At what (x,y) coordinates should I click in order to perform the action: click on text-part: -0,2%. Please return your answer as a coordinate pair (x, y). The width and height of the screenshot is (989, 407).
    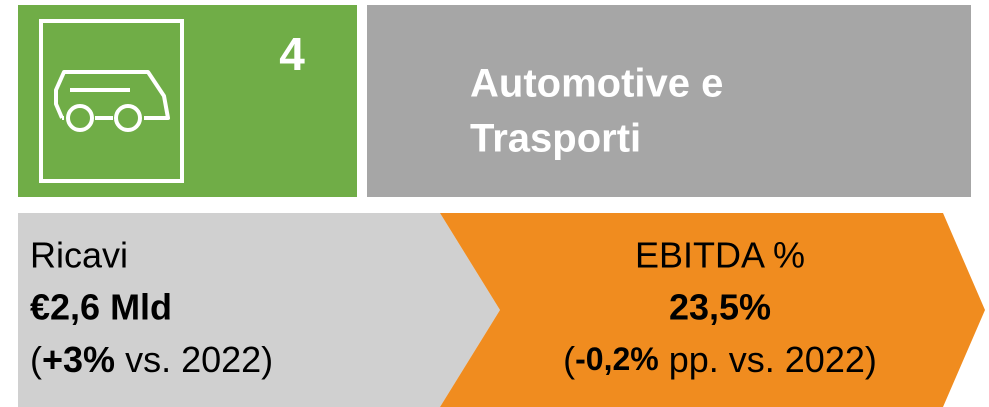
    Looking at the image, I should click on (617, 359).